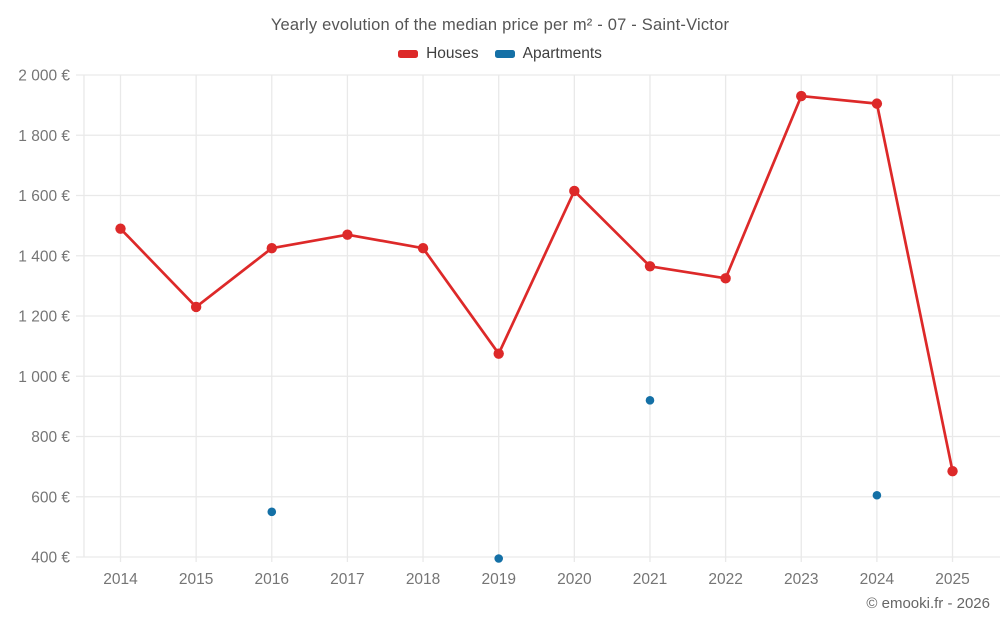 This screenshot has height=625, width=1000. Describe the element at coordinates (44, 377) in the screenshot. I see `y-tick-label: 1 000 €` at that location.